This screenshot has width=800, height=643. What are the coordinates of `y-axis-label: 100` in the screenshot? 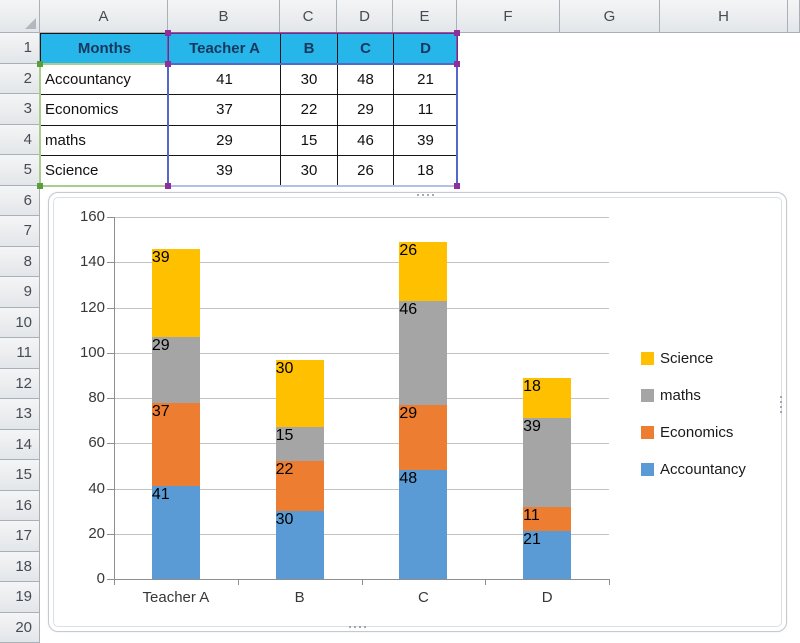 It's located at (92, 352).